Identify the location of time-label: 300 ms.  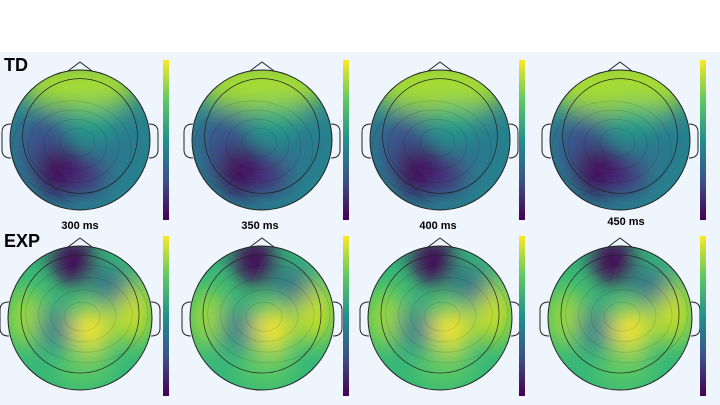
(79, 226).